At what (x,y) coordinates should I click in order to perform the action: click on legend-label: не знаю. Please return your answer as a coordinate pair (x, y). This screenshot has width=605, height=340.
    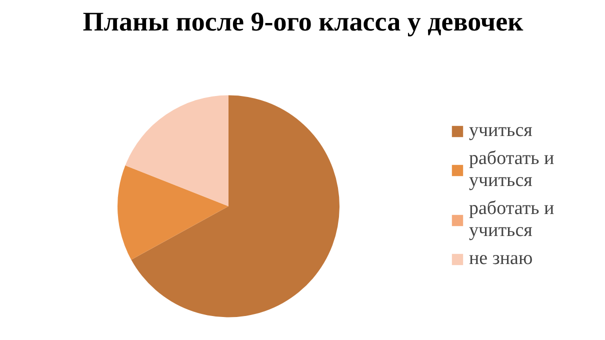
    Looking at the image, I should click on (501, 259).